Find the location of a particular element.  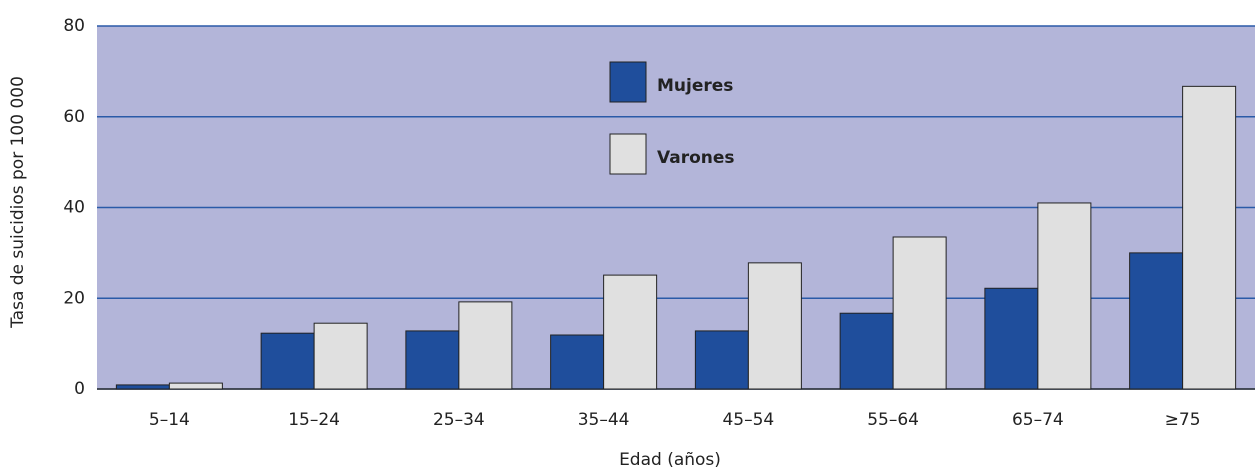

y-tick-label: 60 is located at coordinates (74, 117).